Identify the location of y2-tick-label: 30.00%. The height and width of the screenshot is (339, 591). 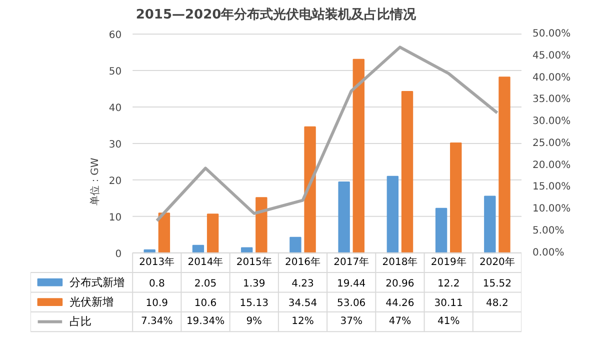
(551, 122).